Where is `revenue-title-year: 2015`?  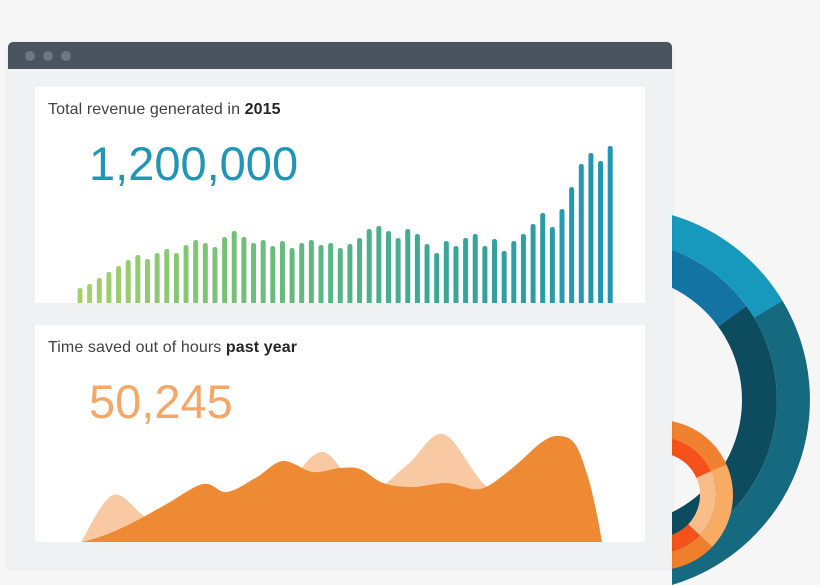
revenue-title-year: 2015 is located at coordinates (262, 109).